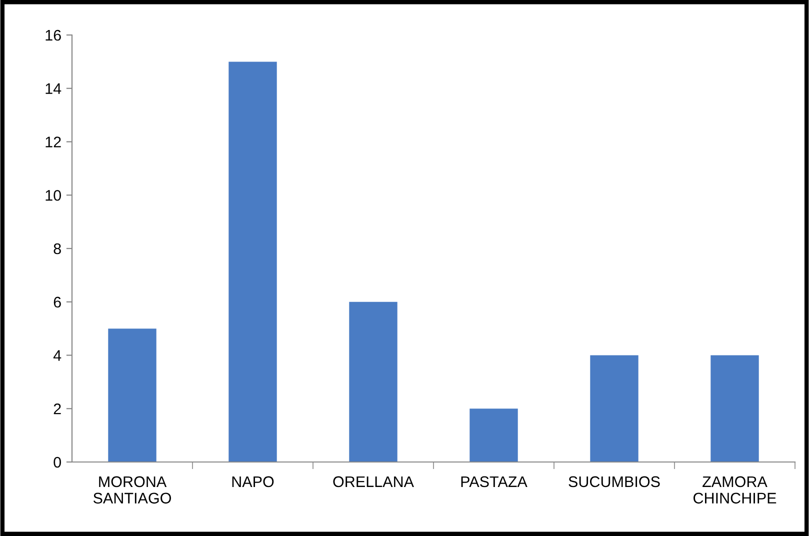  I want to click on x-tick-label: MORONA SANTIAGO, so click(132, 490).